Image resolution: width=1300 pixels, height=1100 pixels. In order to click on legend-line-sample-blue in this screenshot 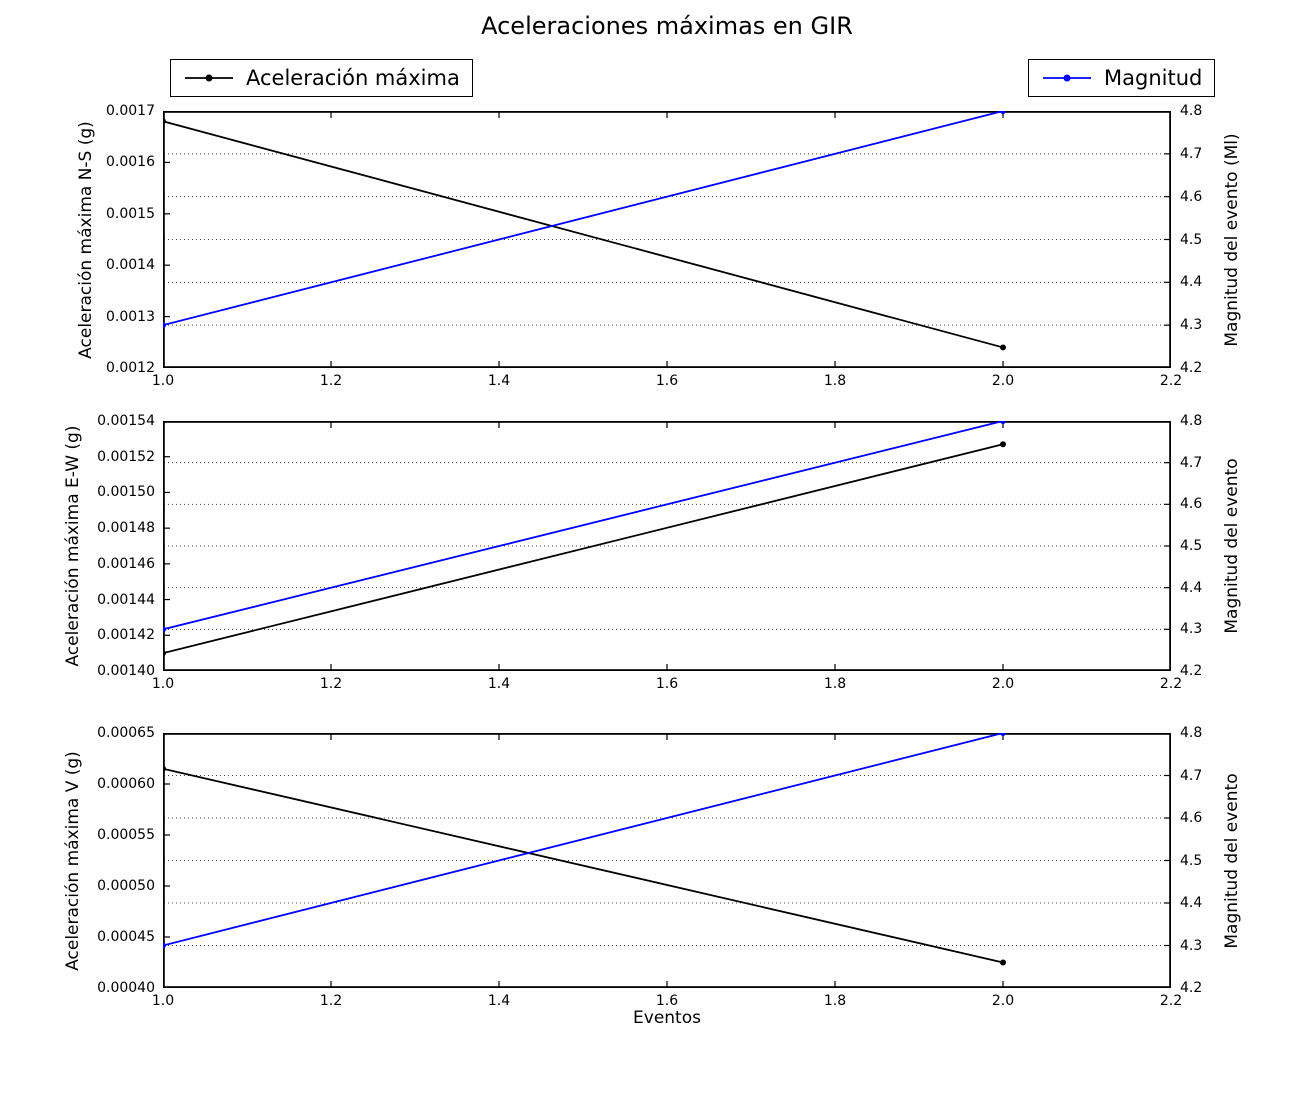, I will do `click(1067, 78)`.